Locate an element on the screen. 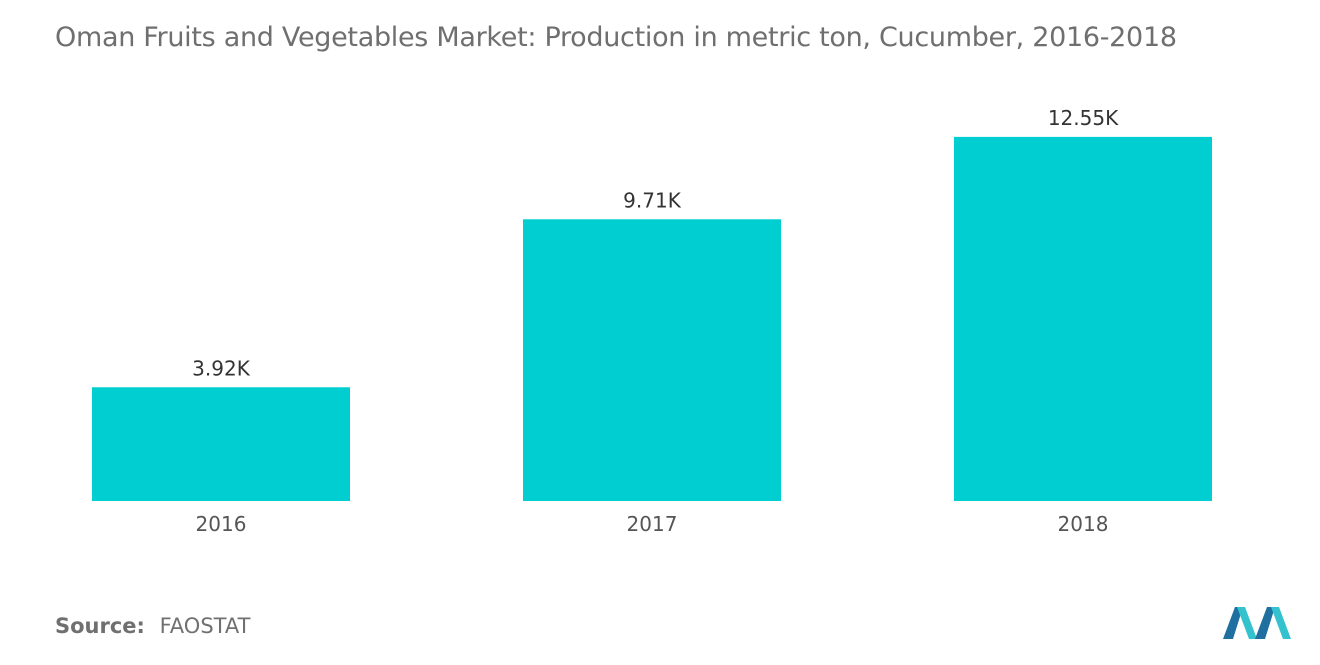  bar-2016 is located at coordinates (221, 444).